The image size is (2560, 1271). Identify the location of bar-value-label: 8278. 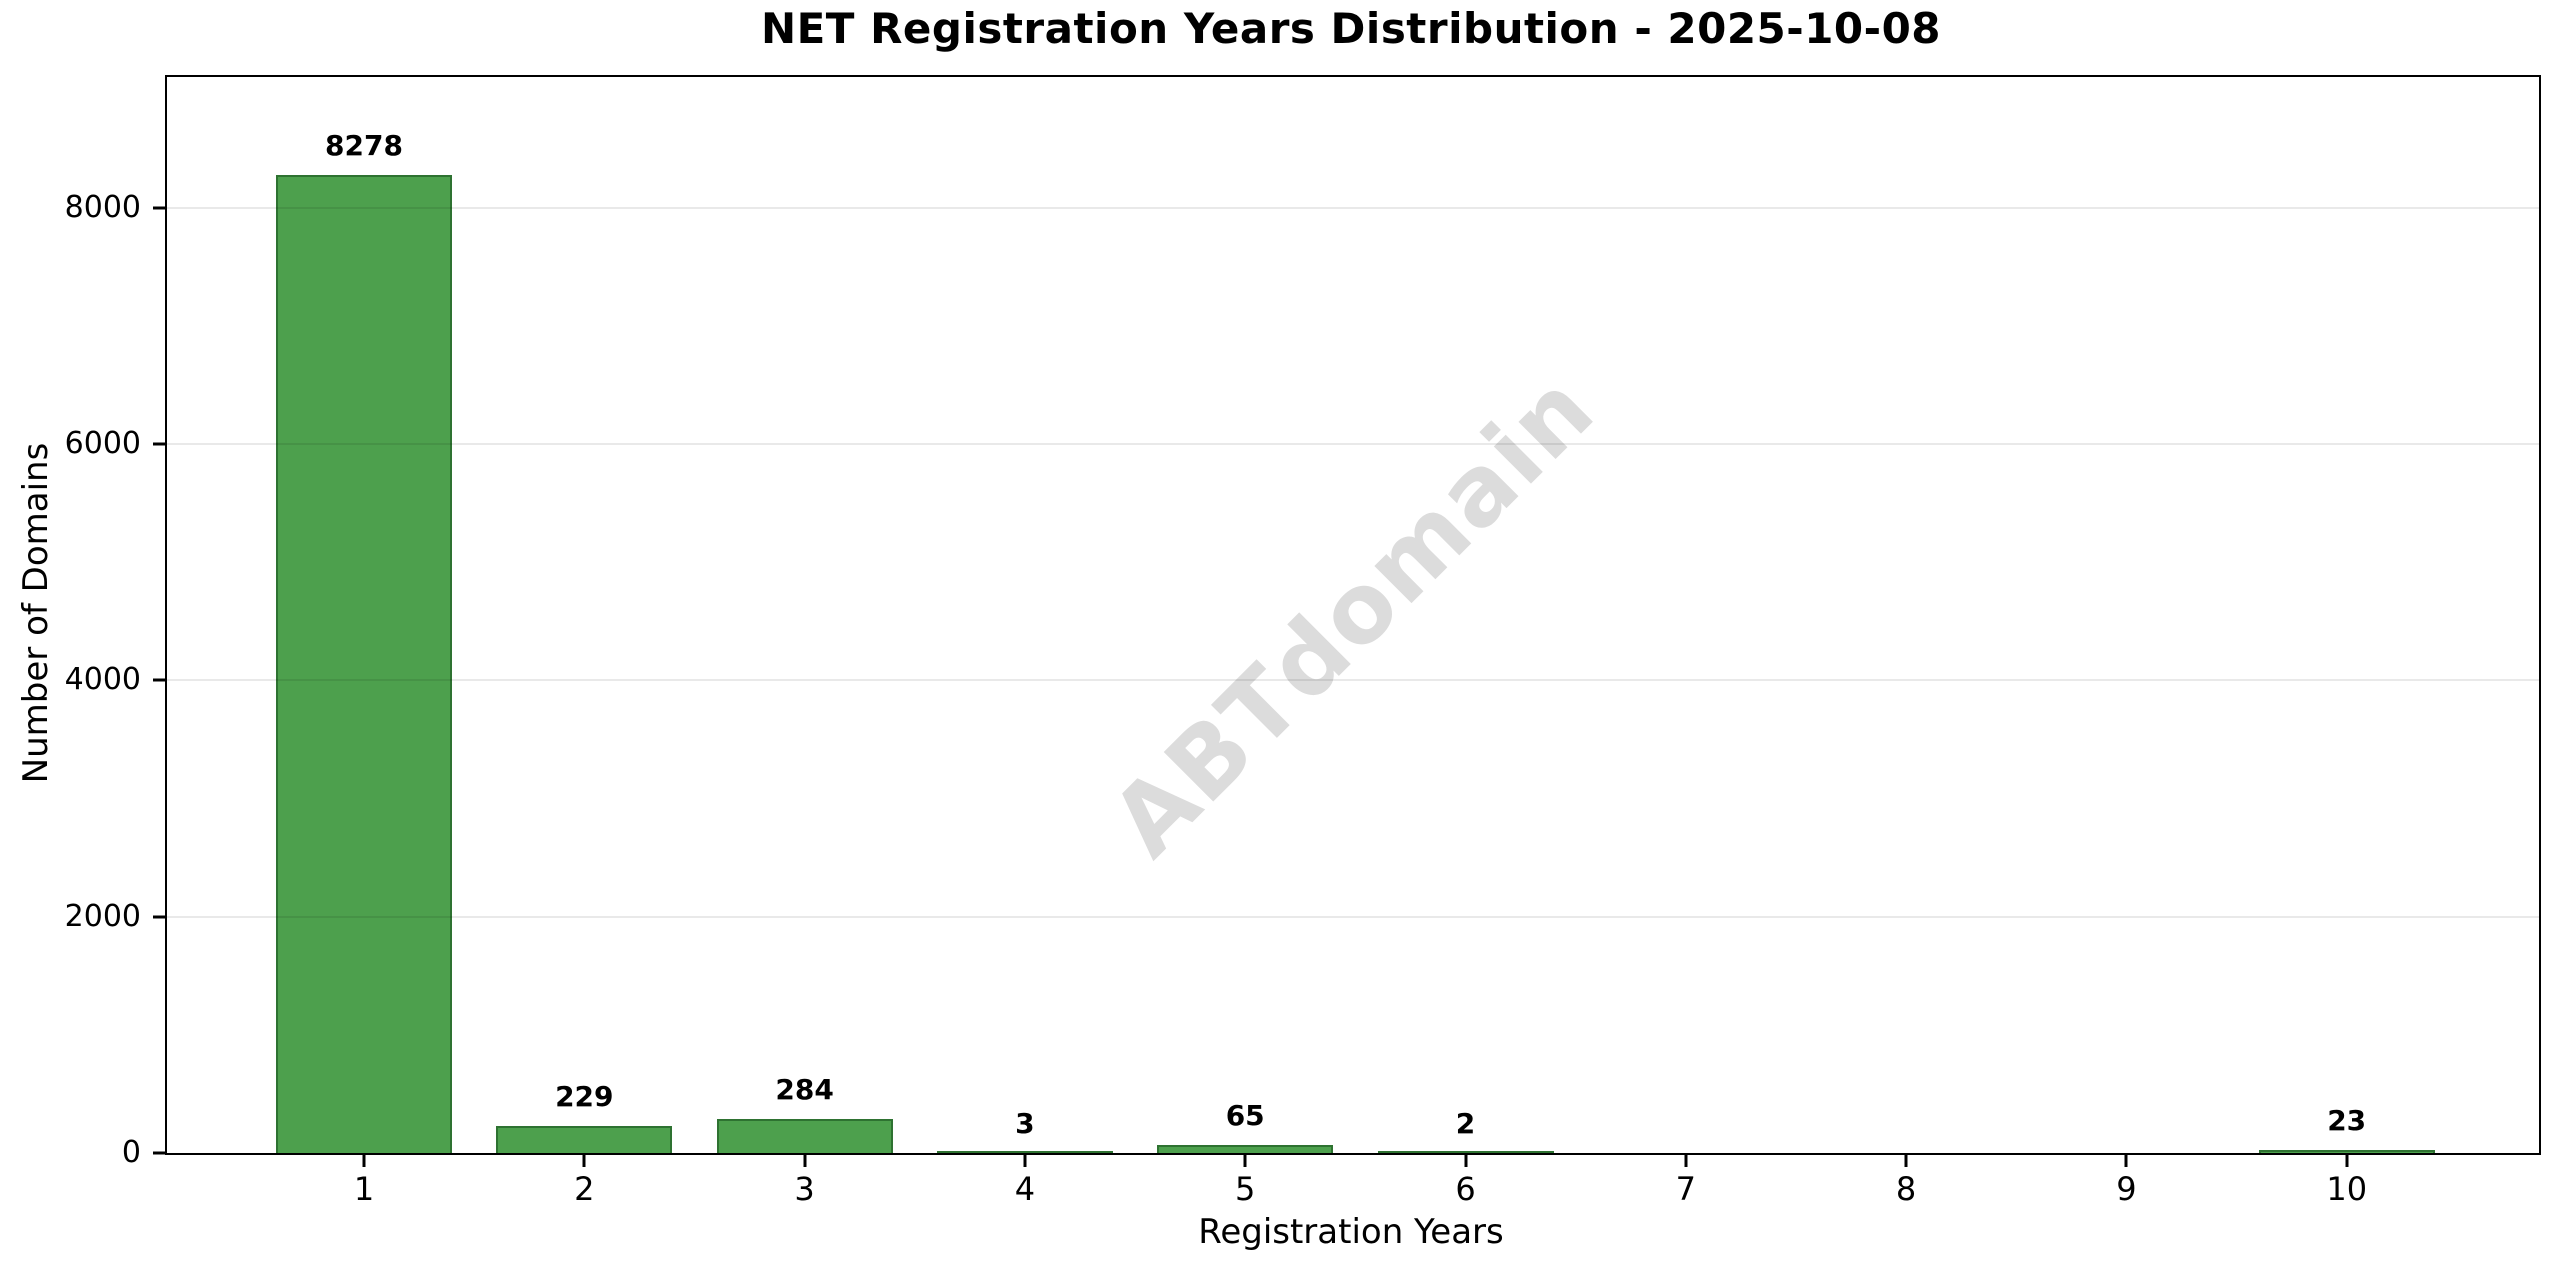
(364, 145).